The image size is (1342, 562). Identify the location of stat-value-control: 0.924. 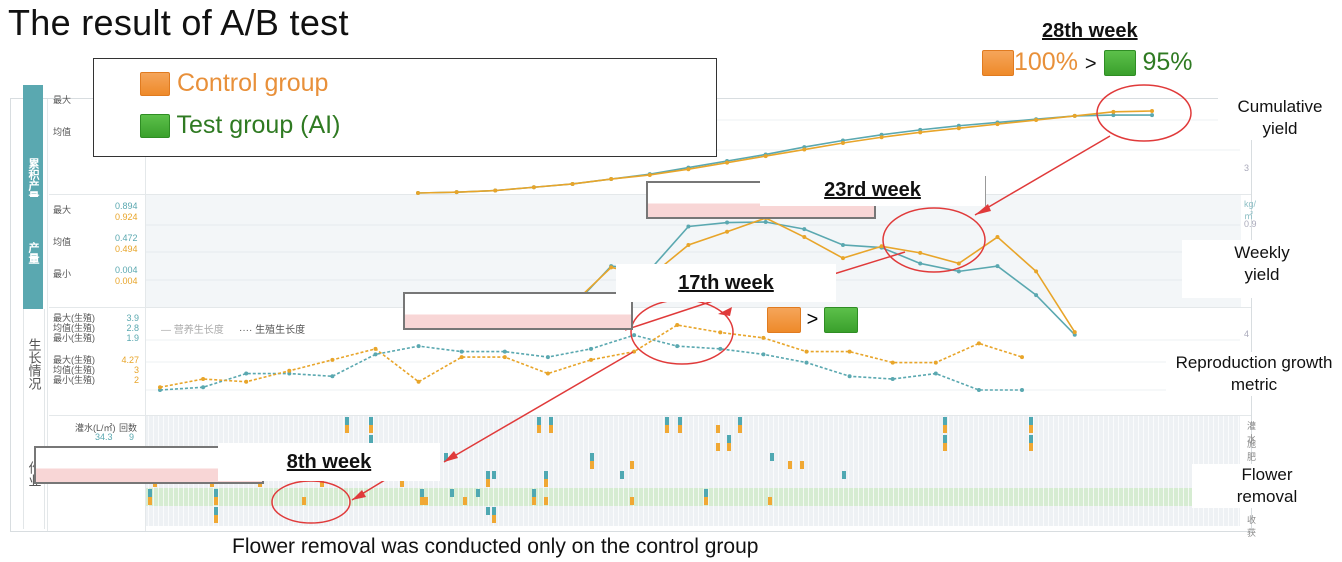
(126, 217).